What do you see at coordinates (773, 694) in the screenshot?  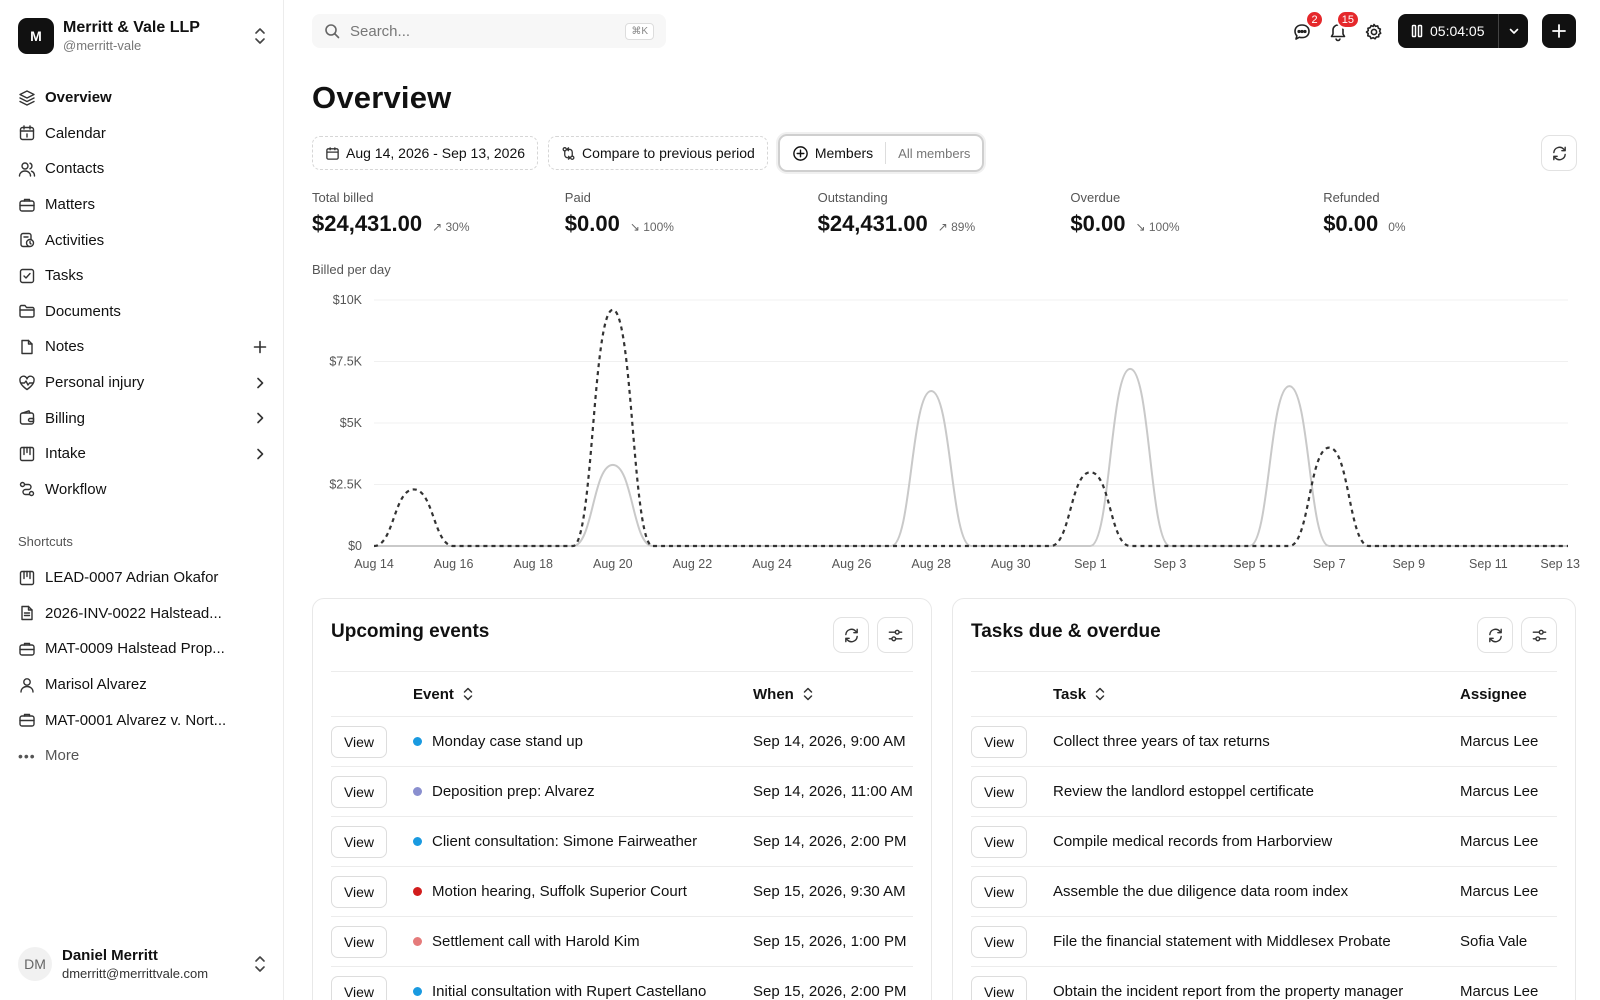 I see `column-header-when: When` at bounding box center [773, 694].